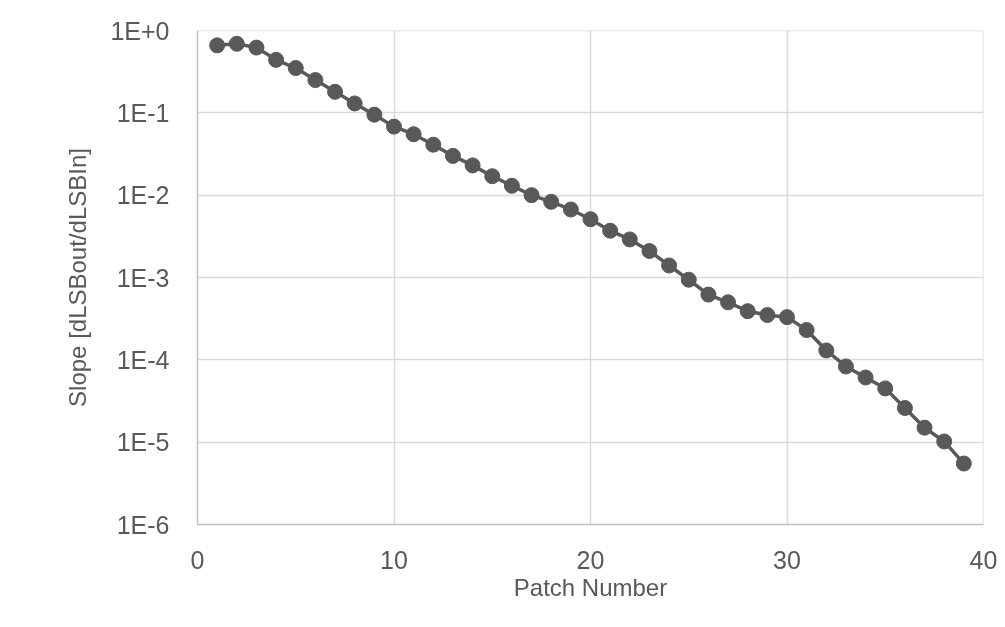  What do you see at coordinates (590, 559) in the screenshot?
I see `x-tick-label: 20` at bounding box center [590, 559].